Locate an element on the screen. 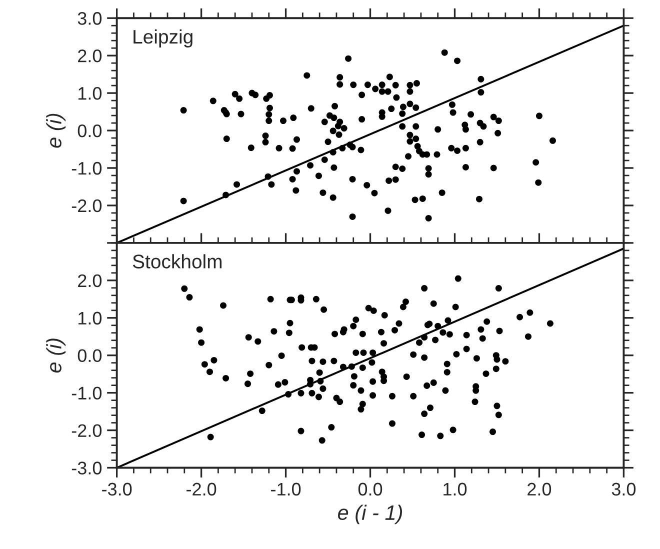 This screenshot has height=549, width=660. y-tick-label: 3.0 is located at coordinates (90, 18).